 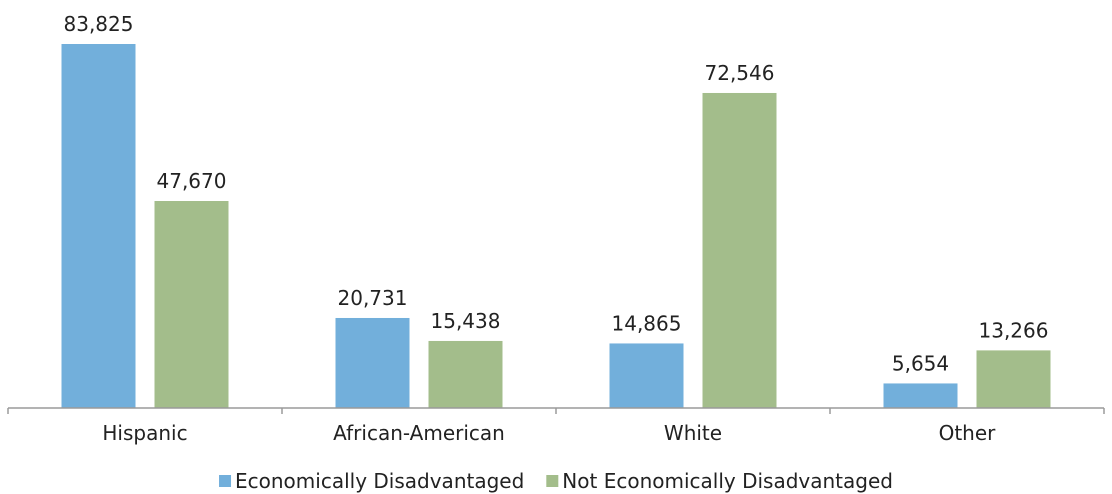 I want to click on bar-not-econ-disadvantaged-hispanic, so click(x=191, y=304).